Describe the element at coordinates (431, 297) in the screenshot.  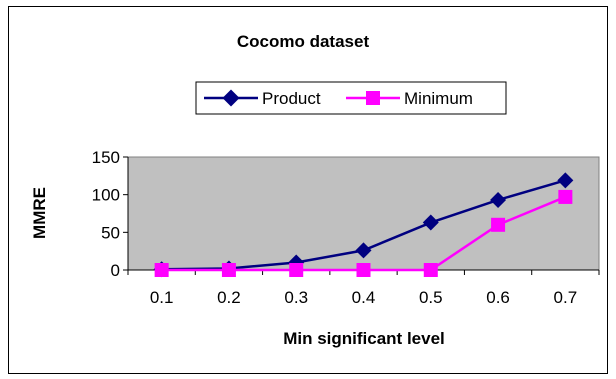
I see `x-tick-label: 0.5` at that location.